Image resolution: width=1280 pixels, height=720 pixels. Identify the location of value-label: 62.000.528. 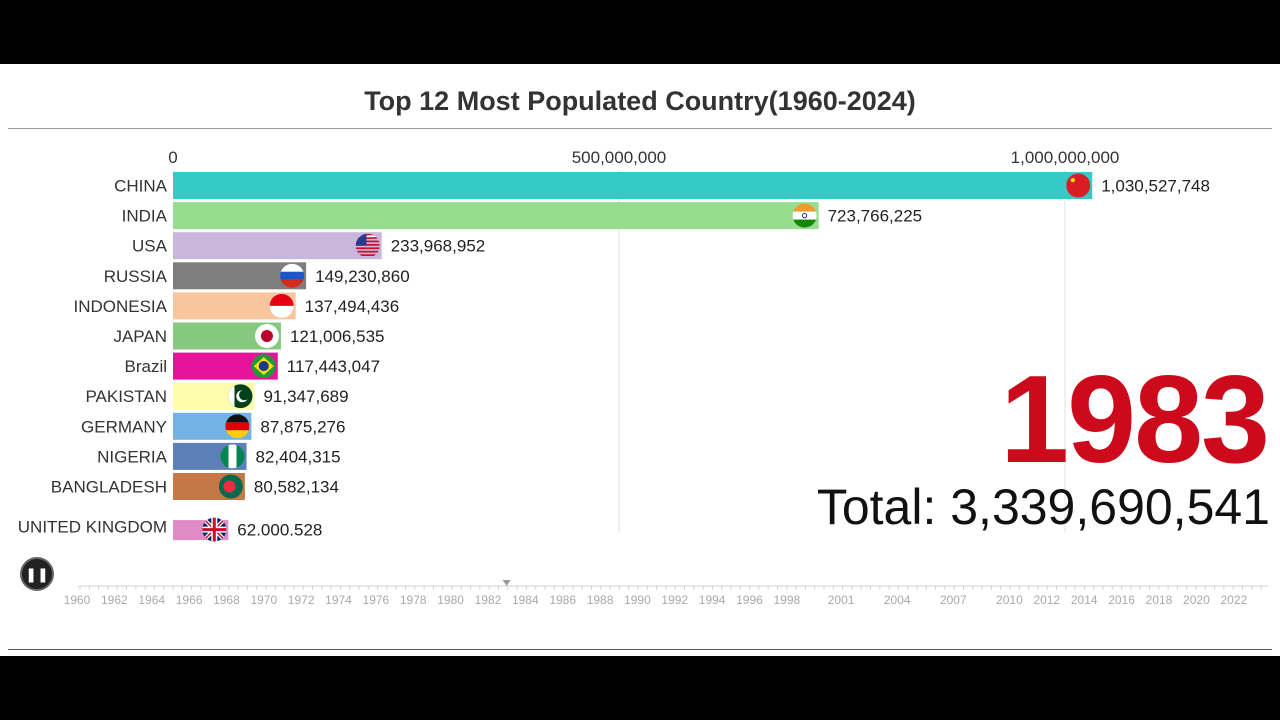
(279, 530).